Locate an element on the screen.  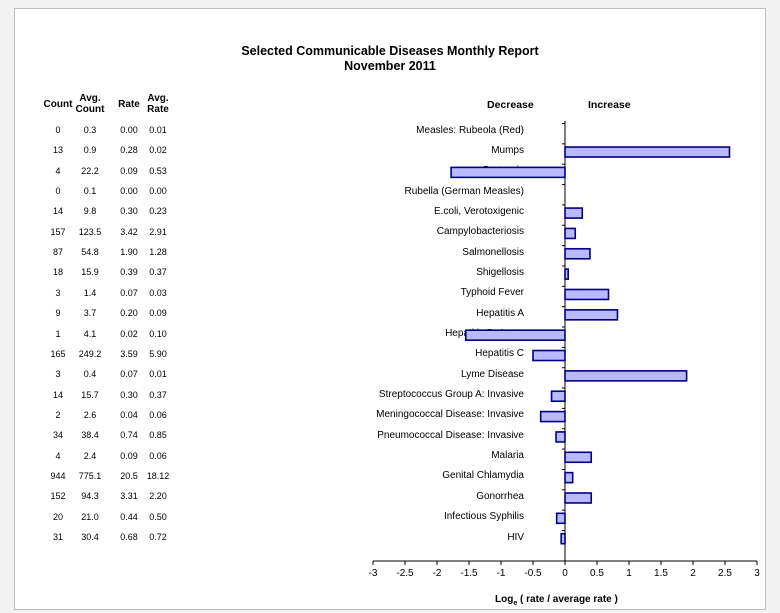
cell-avg-count: 4.1 is located at coordinates (90, 333).